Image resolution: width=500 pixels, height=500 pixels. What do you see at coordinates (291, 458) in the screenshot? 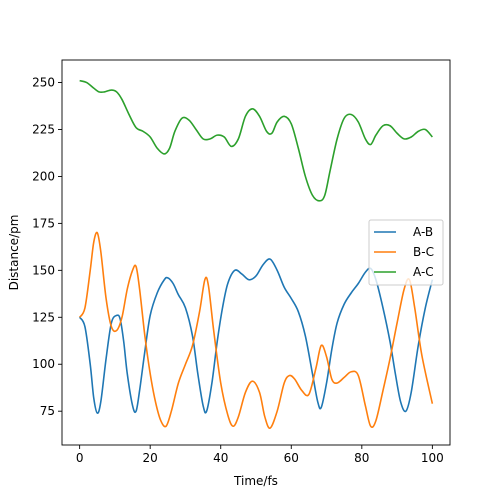
I see `x-tick-label: 60` at bounding box center [291, 458].